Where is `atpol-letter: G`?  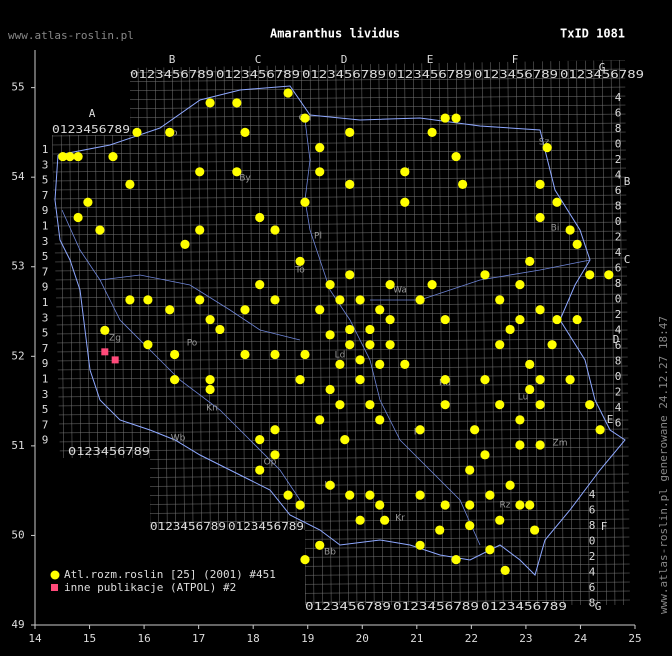 atpol-letter: G is located at coordinates (598, 606).